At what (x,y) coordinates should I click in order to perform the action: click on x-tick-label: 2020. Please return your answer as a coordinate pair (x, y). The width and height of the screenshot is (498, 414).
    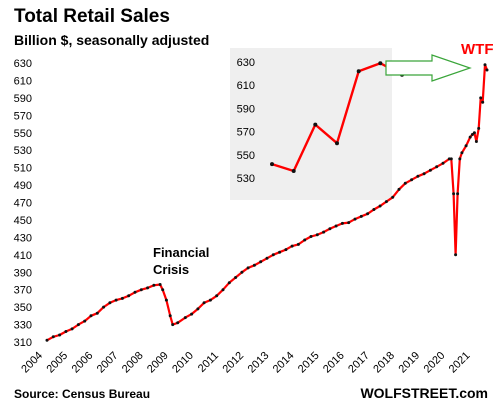
    Looking at the image, I should click on (435, 363).